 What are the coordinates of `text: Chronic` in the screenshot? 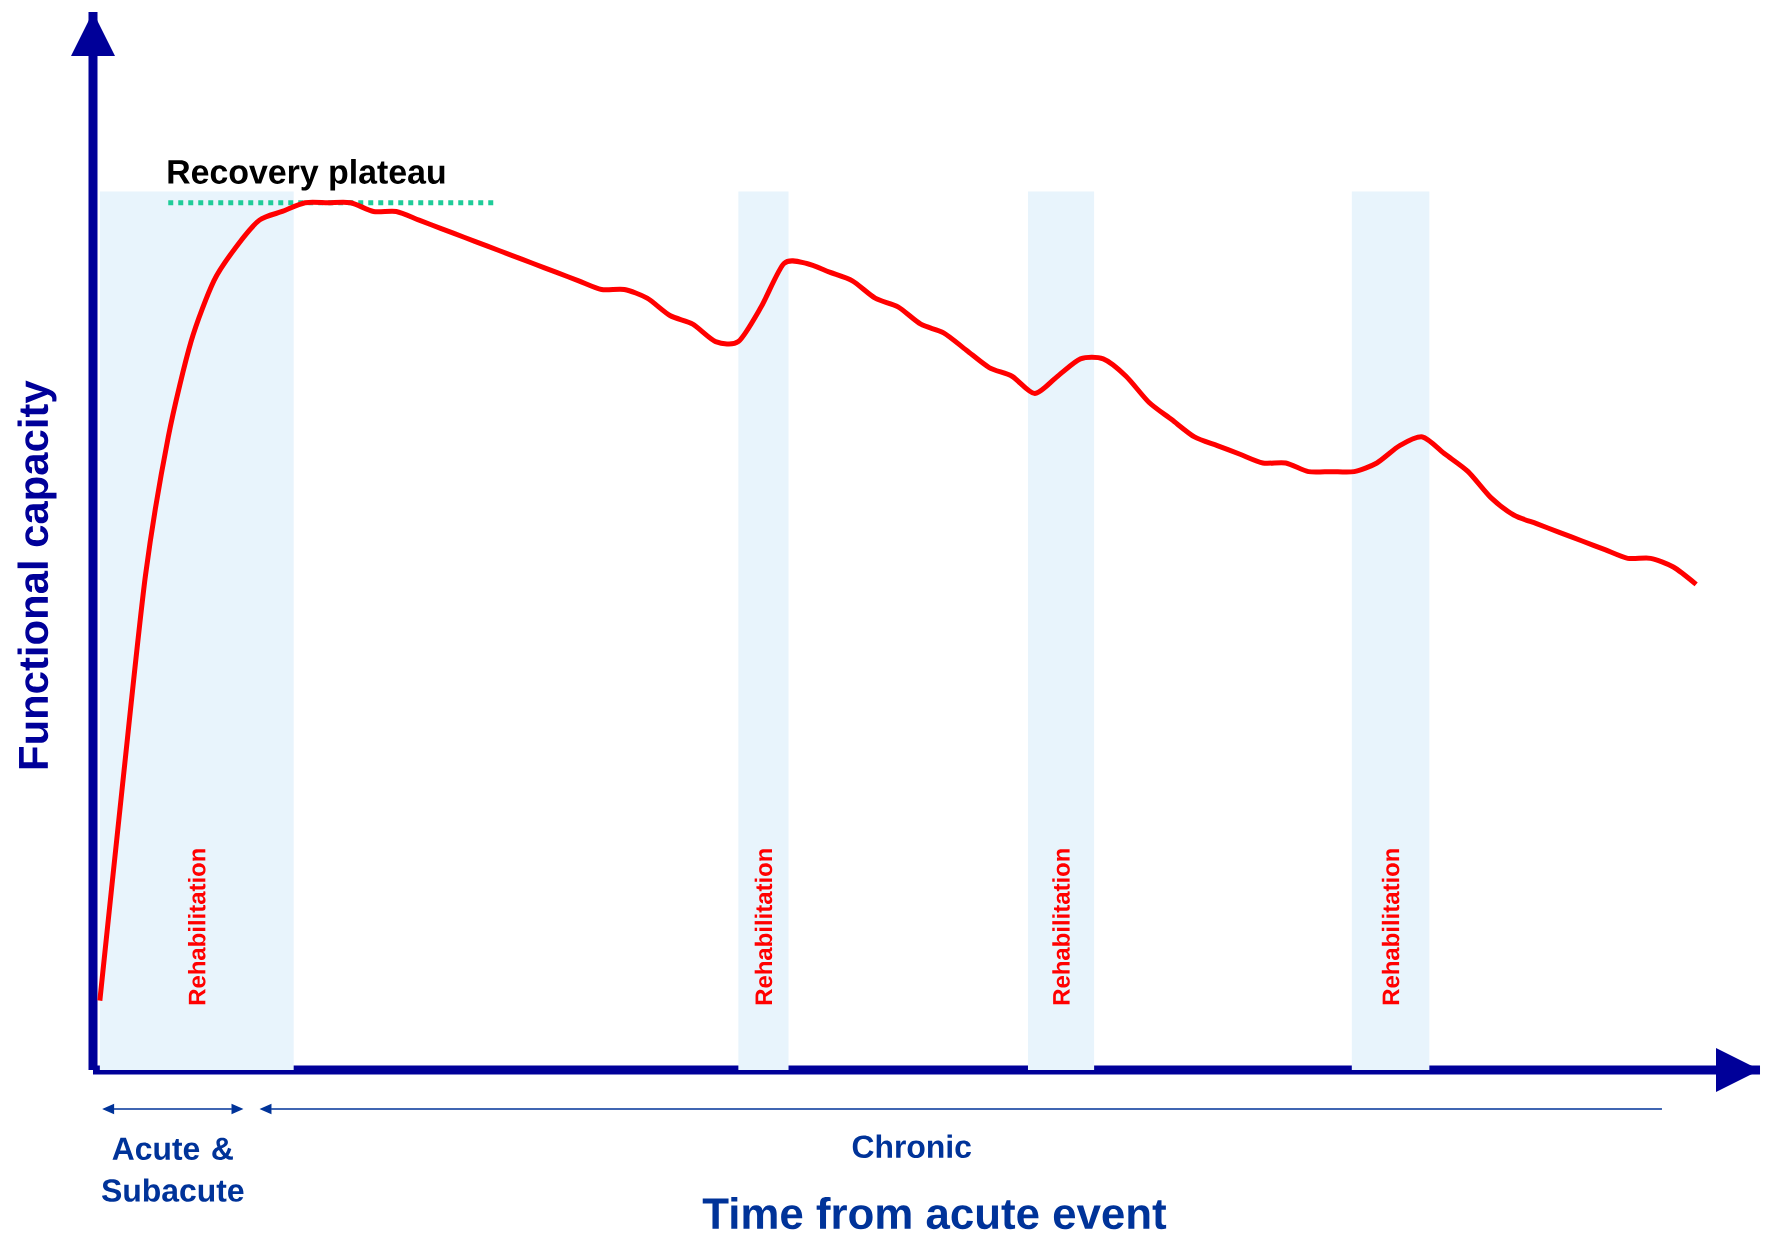 It's located at (911, 1146).